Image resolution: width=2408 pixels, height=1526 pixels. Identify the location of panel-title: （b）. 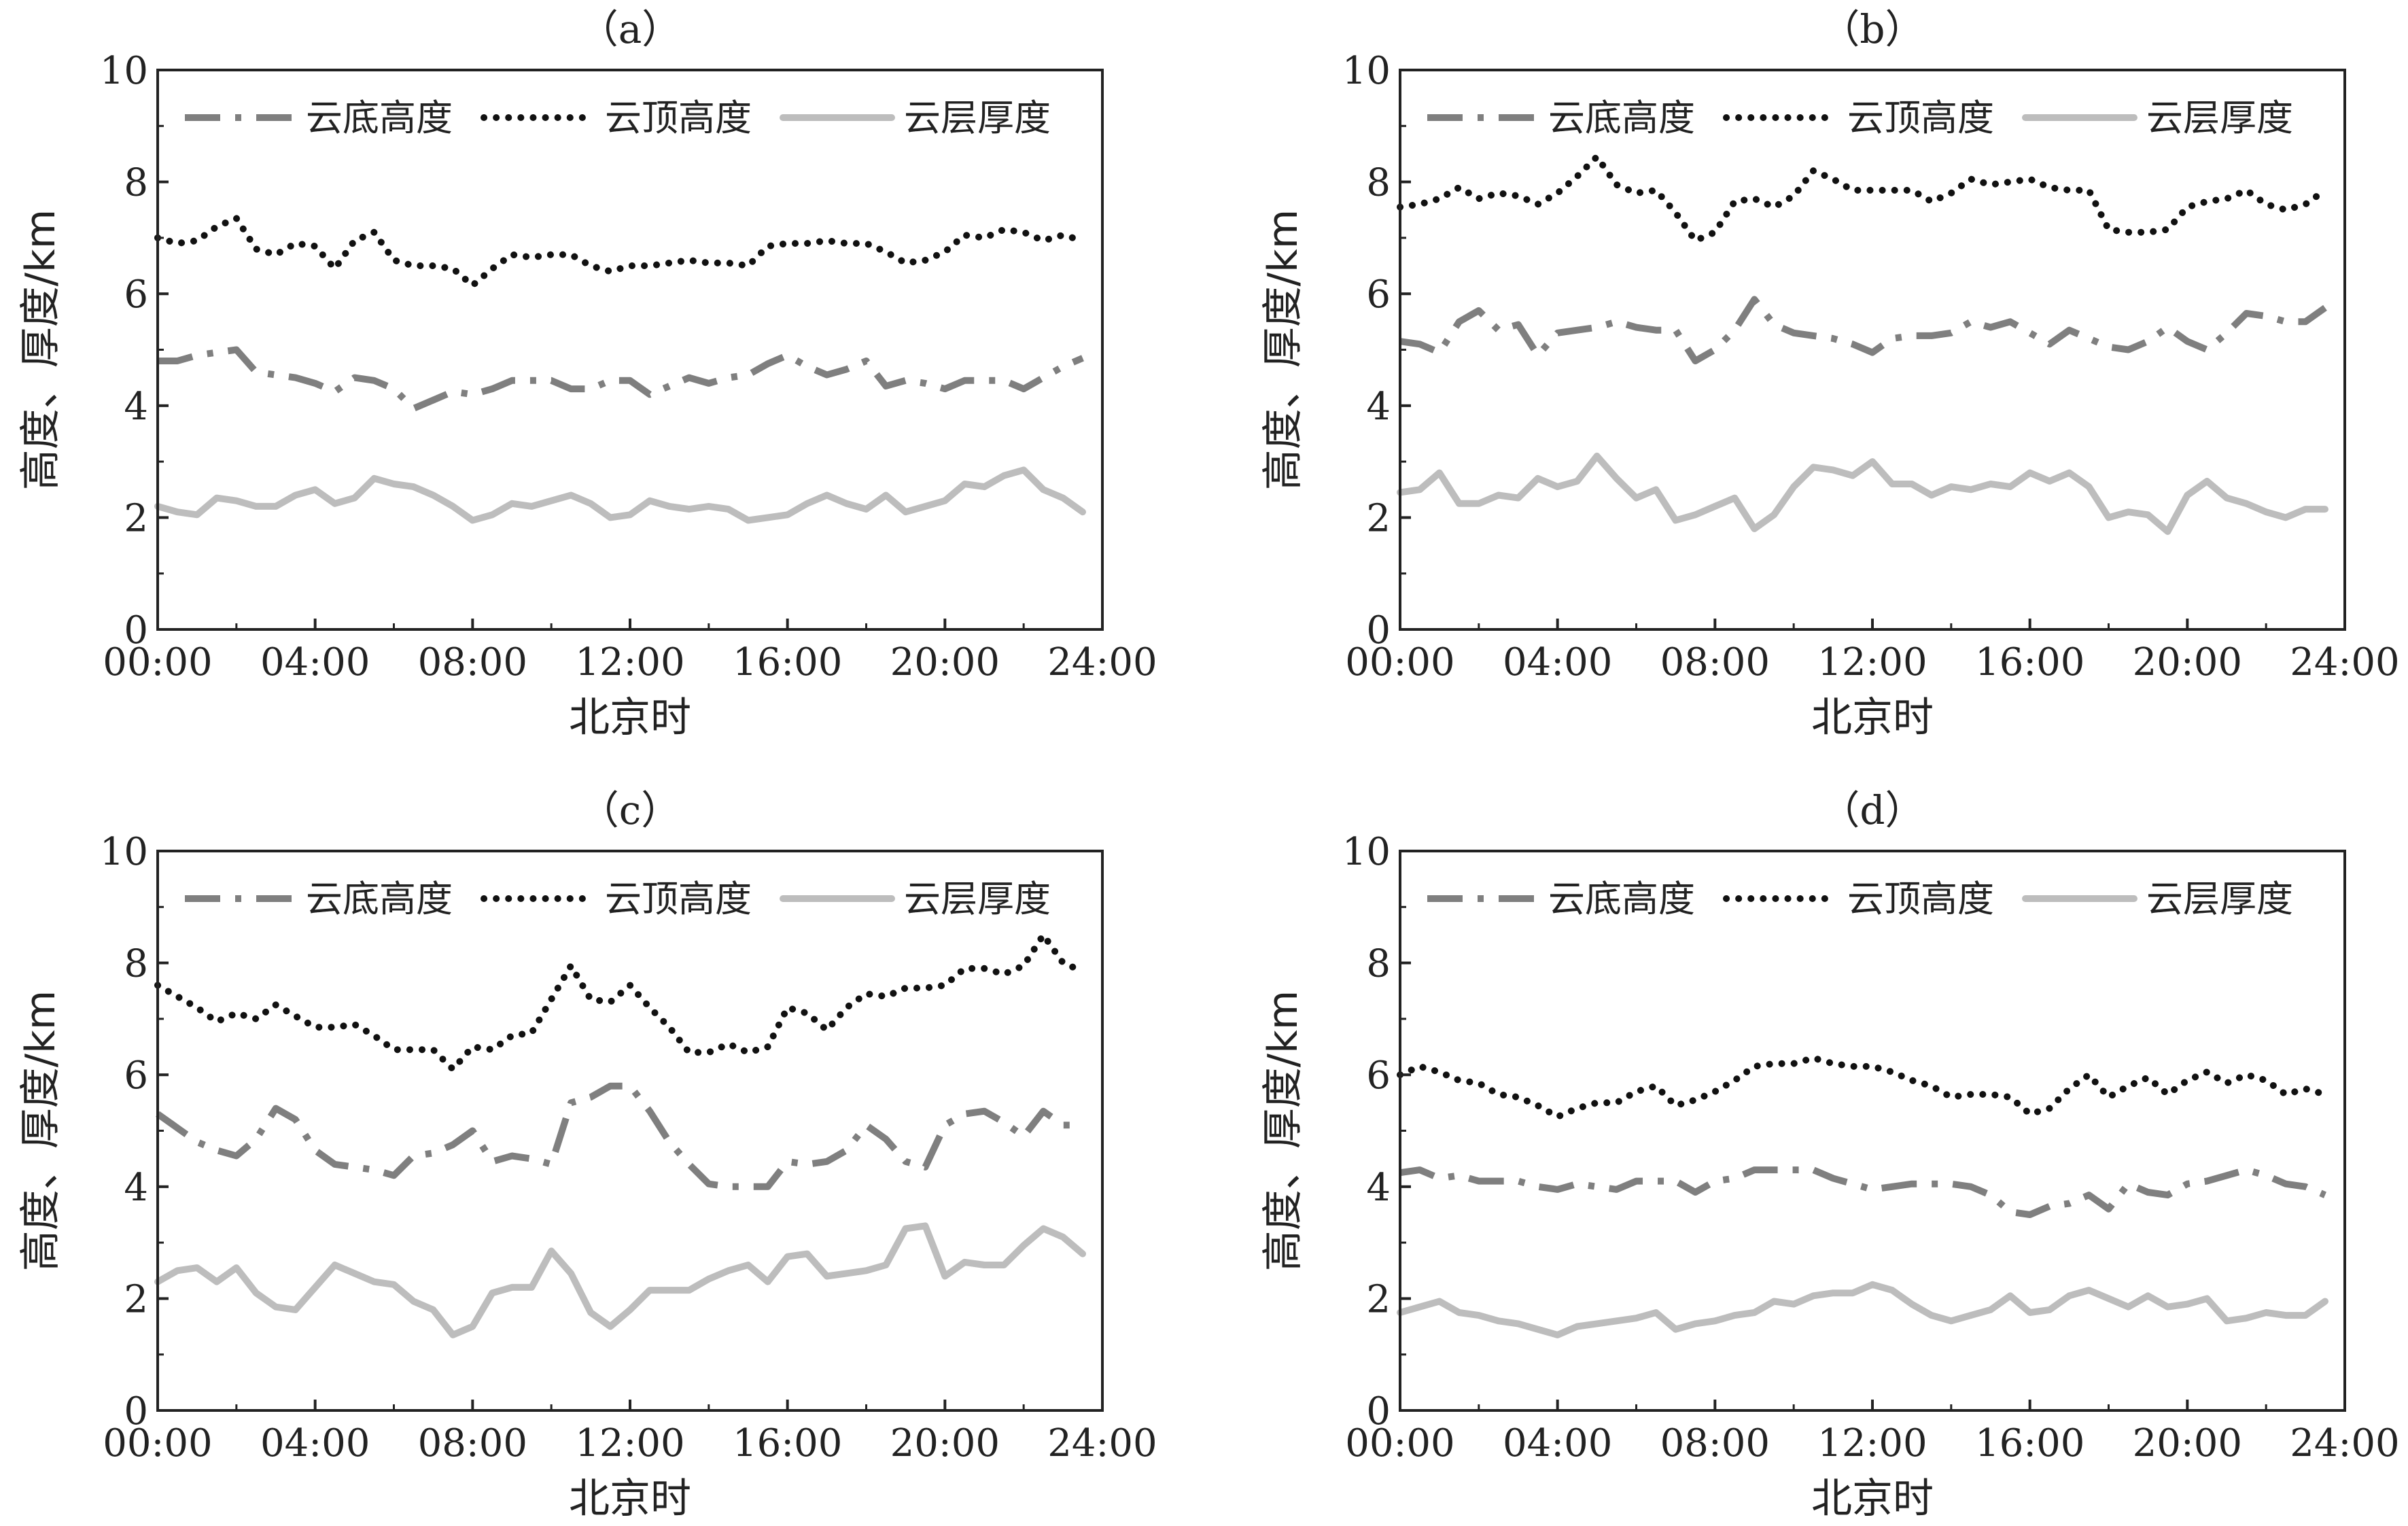
(1872, 29).